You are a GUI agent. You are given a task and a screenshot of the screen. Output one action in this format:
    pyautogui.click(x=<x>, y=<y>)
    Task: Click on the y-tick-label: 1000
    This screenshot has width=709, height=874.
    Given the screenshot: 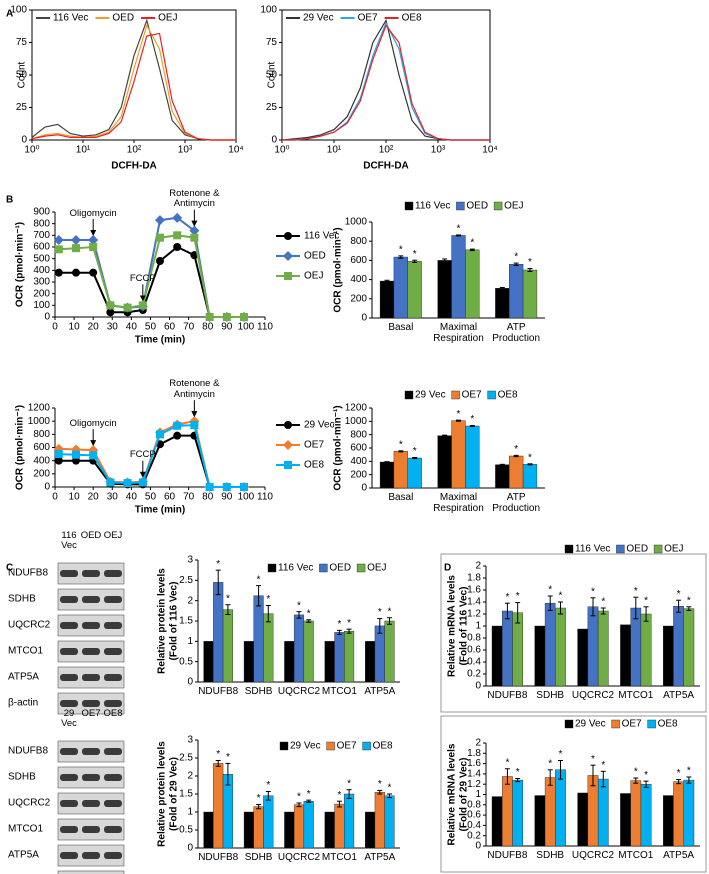 What is the action you would take?
    pyautogui.click(x=356, y=421)
    